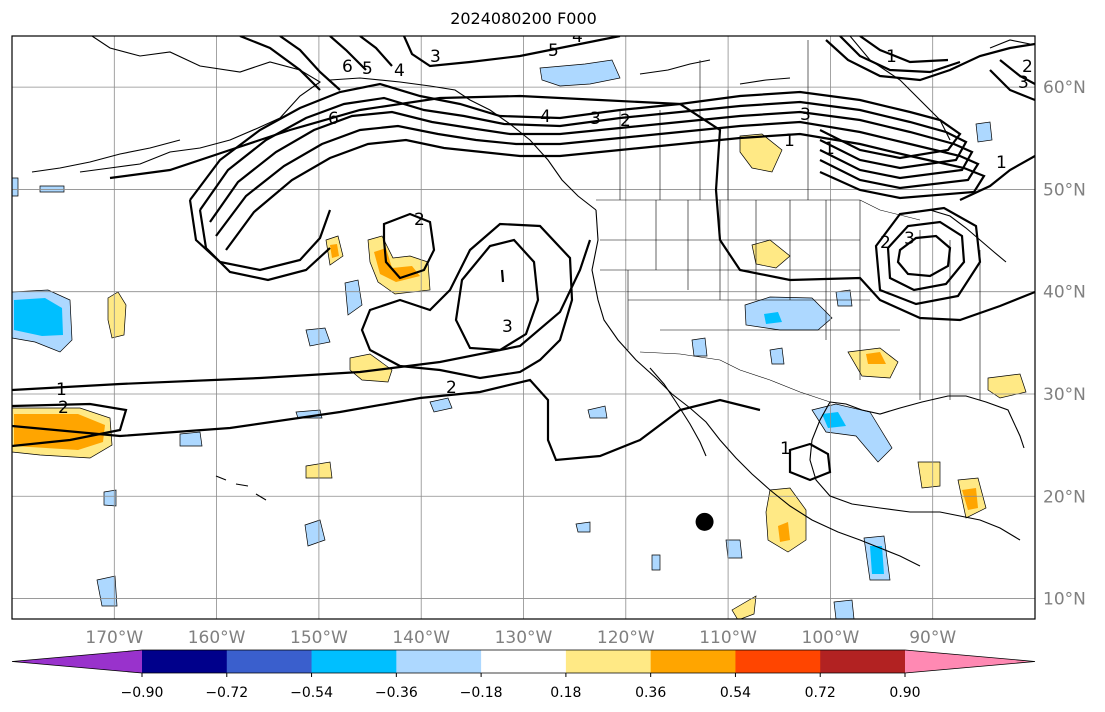 This screenshot has width=1105, height=712. What do you see at coordinates (927, 422) in the screenshot?
I see `gulf-coast` at bounding box center [927, 422].